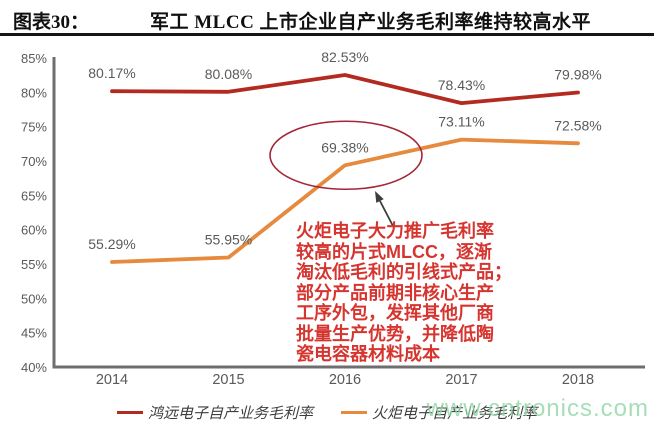  I want to click on data-label: 69.38%, so click(344, 147).